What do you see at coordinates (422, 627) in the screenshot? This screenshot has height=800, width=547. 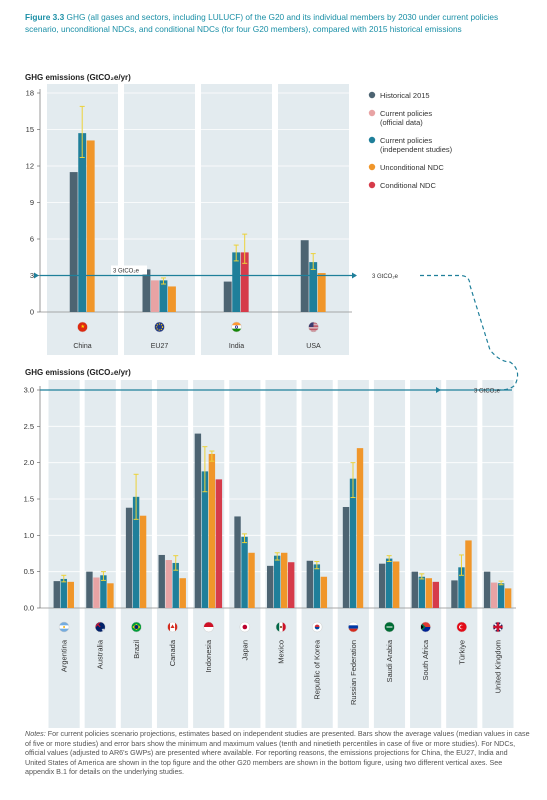 I see `south-africa-flag-icon-black` at bounding box center [422, 627].